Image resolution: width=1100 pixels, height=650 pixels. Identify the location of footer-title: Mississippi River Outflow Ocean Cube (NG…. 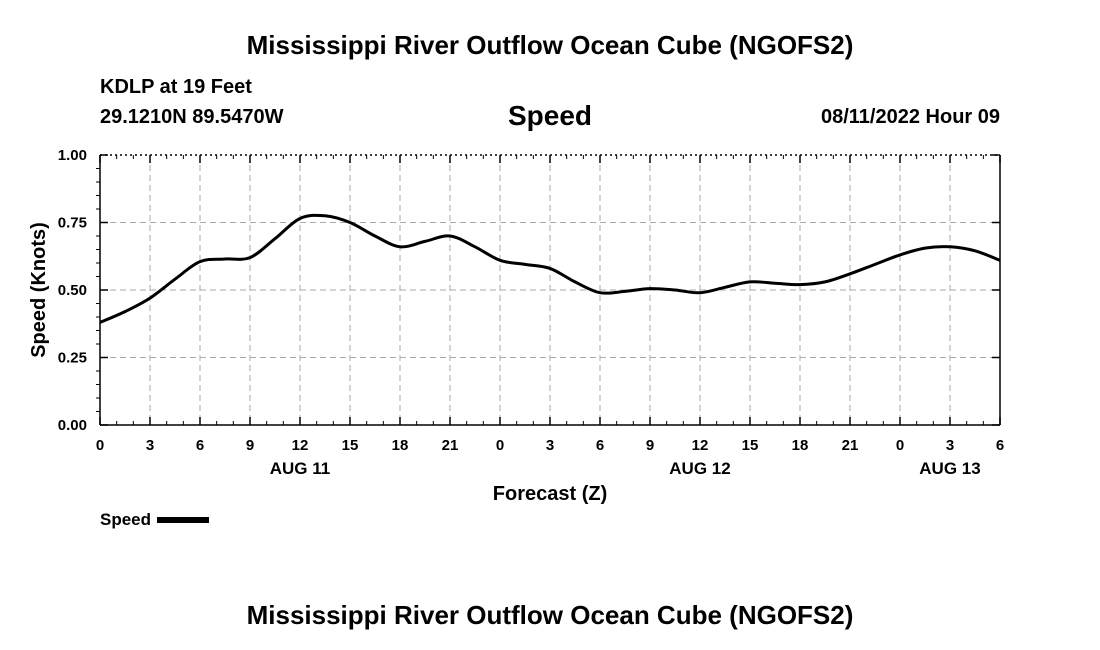
(550, 615).